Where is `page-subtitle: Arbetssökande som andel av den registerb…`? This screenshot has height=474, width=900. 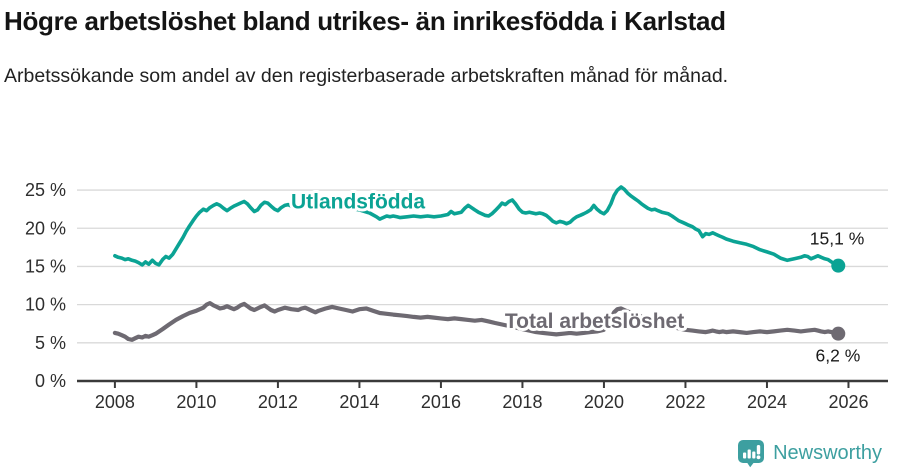
page-subtitle: Arbetssökande som andel av den registerb… is located at coordinates (366, 76).